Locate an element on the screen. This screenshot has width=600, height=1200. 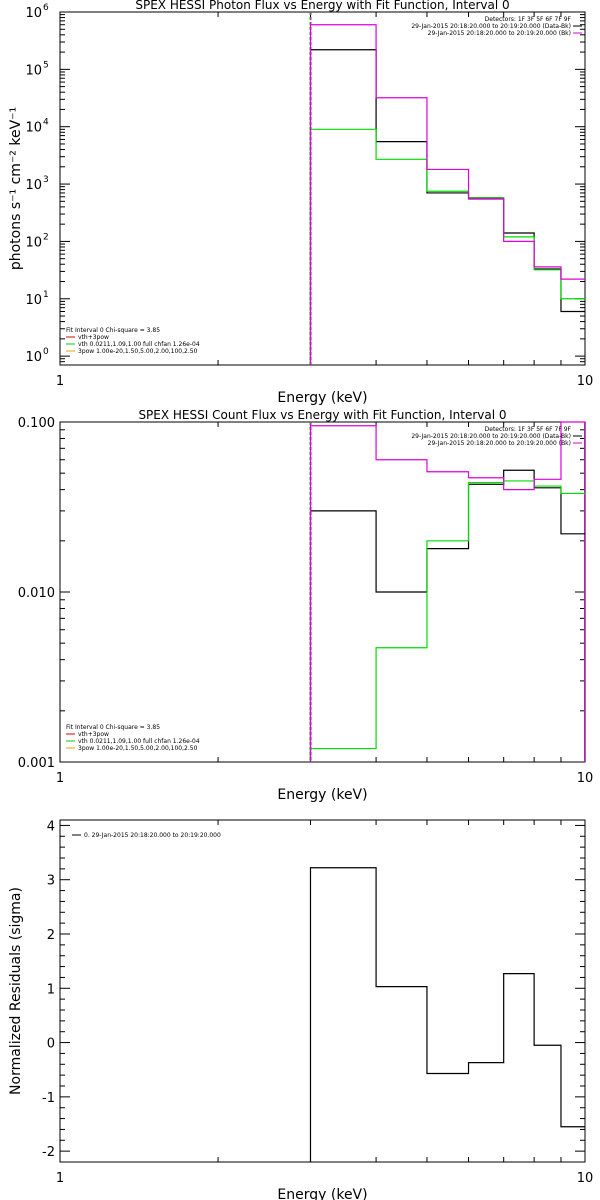
y-tick-label: 10¹ is located at coordinates (36, 299).